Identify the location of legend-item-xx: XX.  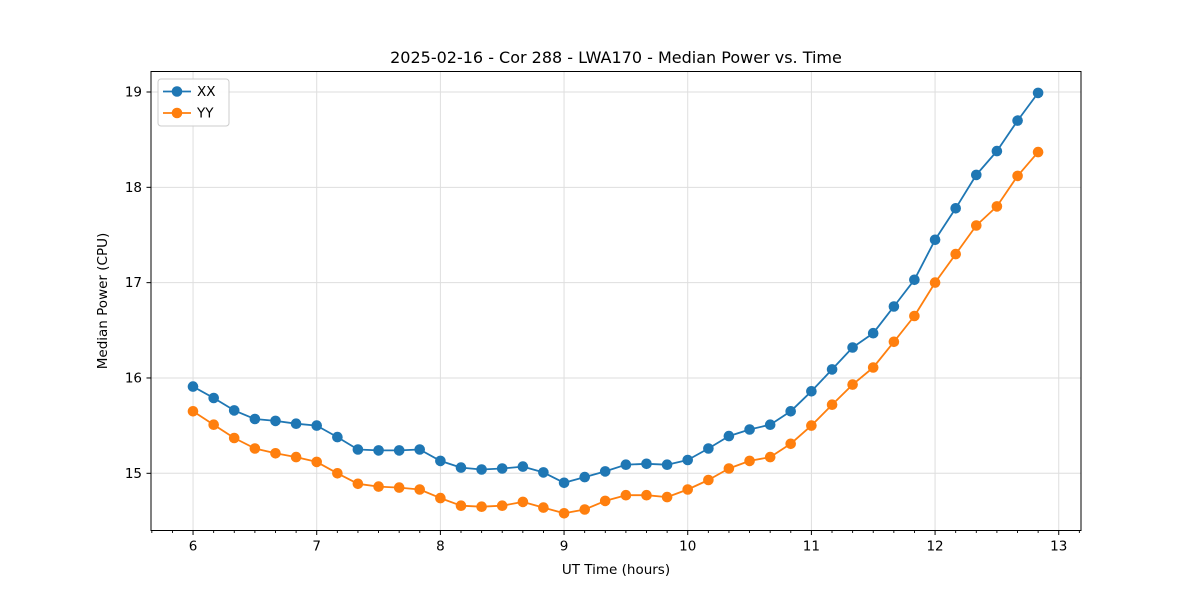
(189, 92).